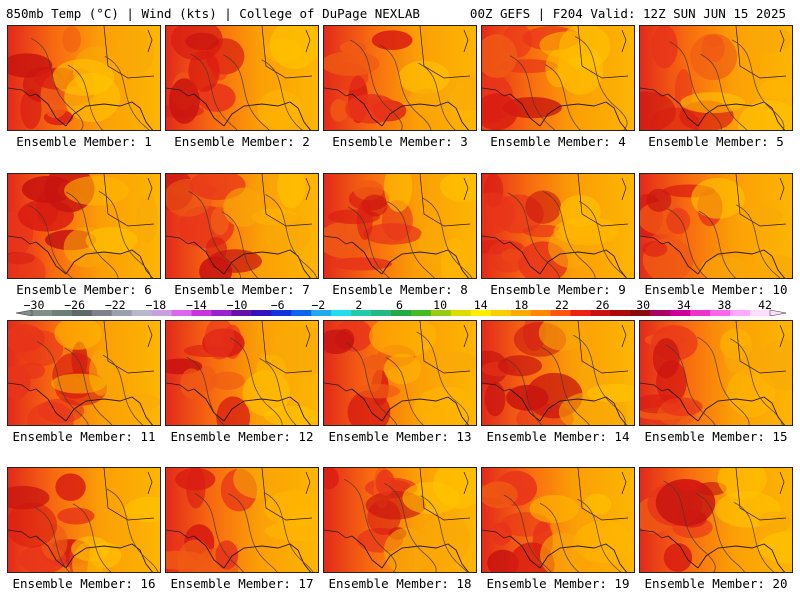  Describe the element at coordinates (440, 305) in the screenshot. I see `colorbar-tick-label: 10` at that location.